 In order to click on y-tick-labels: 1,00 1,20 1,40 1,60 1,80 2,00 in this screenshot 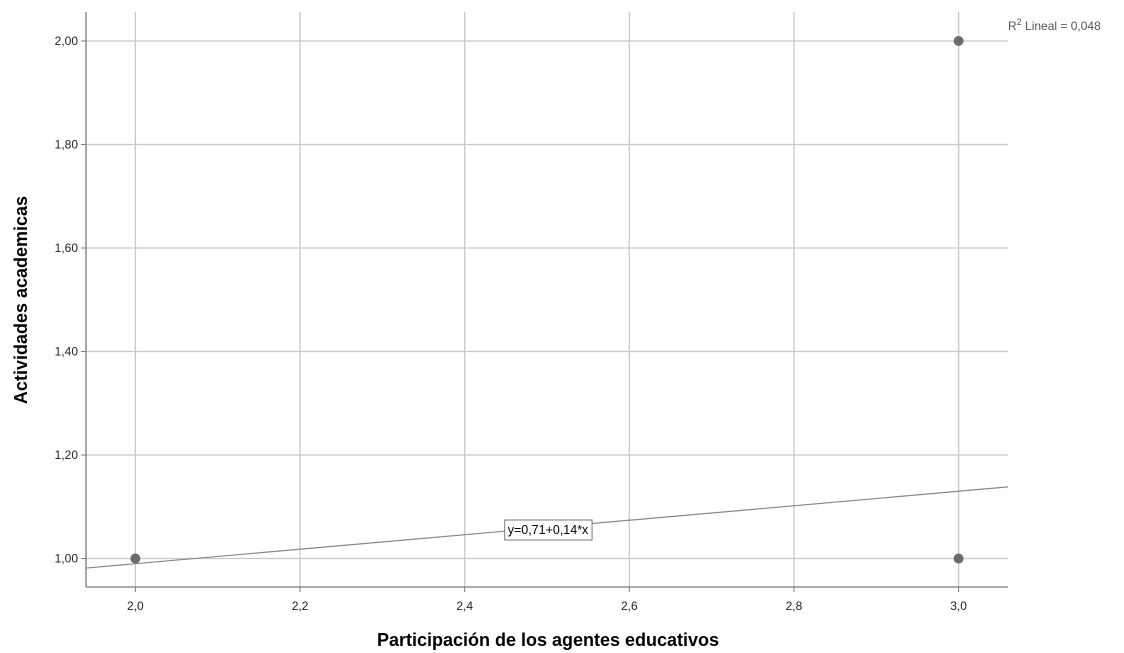, I will do `click(67, 300)`.